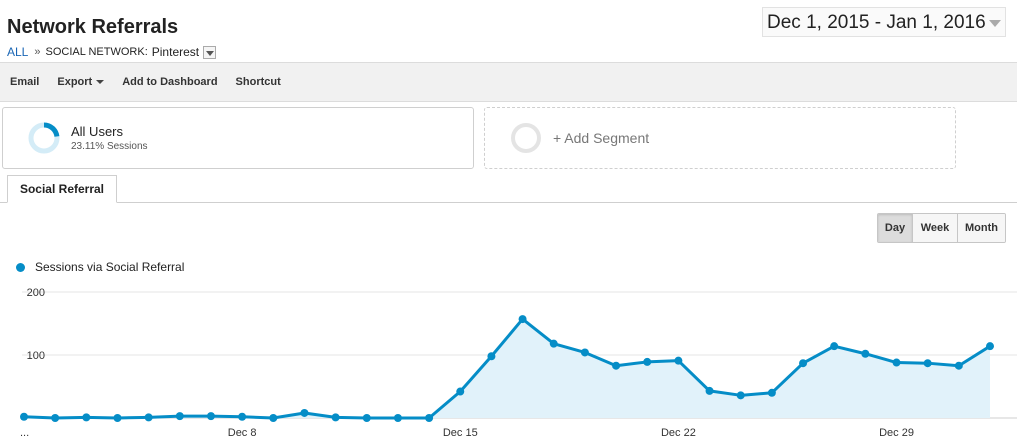 This screenshot has height=444, width=1017. What do you see at coordinates (460, 433) in the screenshot?
I see `x-tick-label: Dec 15` at bounding box center [460, 433].